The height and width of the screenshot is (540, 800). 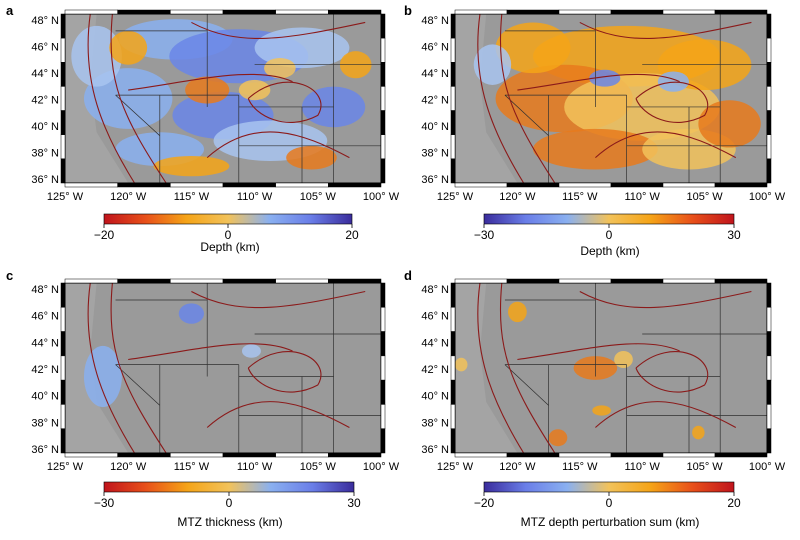 I want to click on colorbar-tick-label: 30, so click(x=734, y=235).